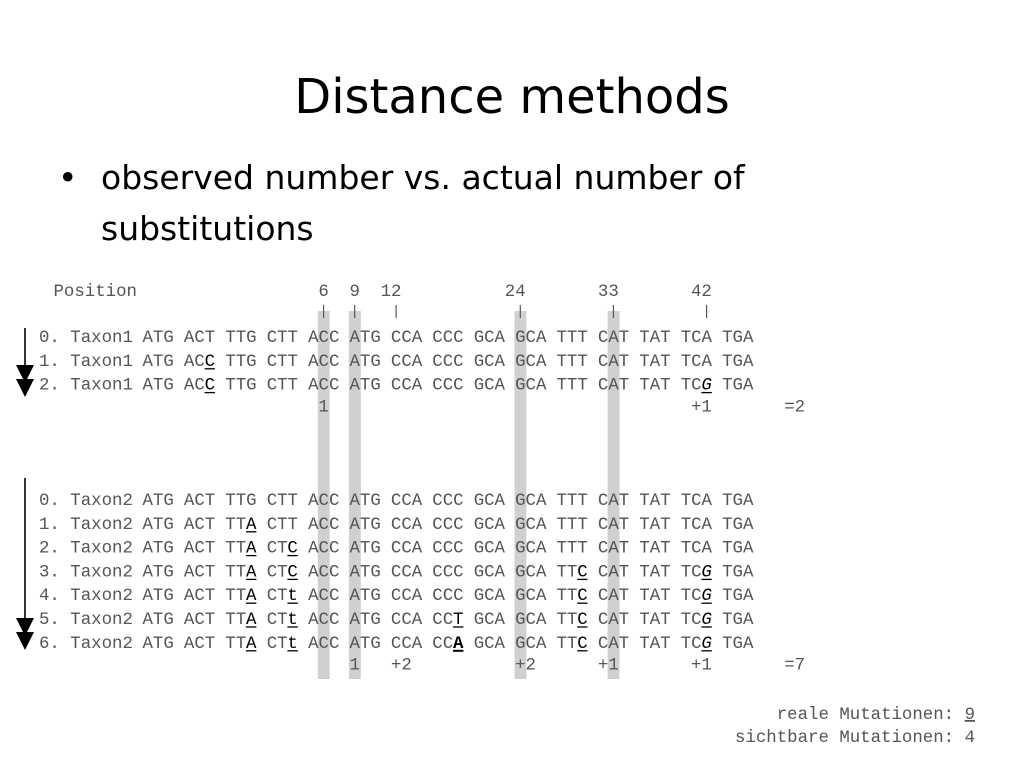 The width and height of the screenshot is (1024, 768). Describe the element at coordinates (970, 715) in the screenshot. I see `real-mutations-value: 9` at that location.